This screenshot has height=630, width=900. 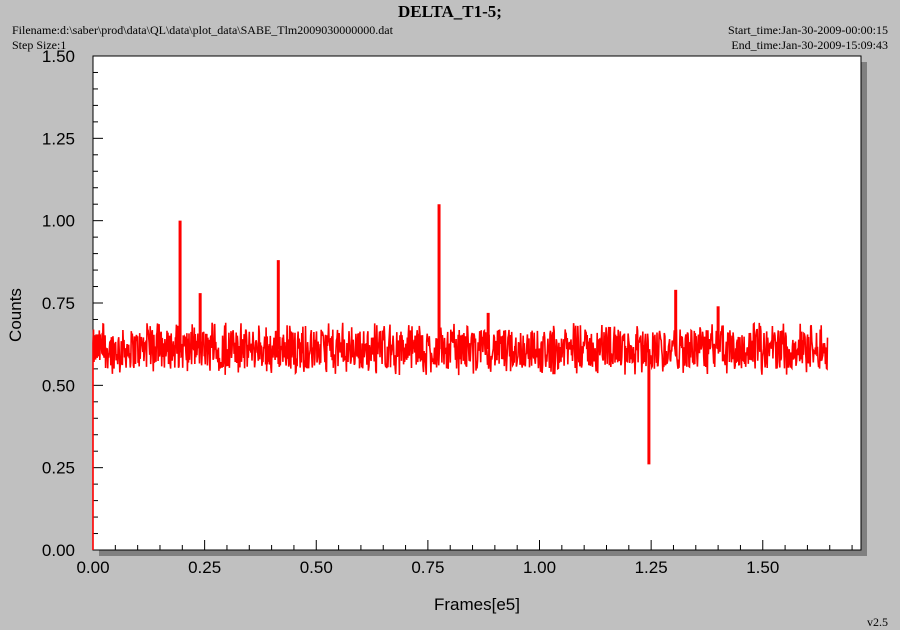 What do you see at coordinates (92, 567) in the screenshot?
I see `x-tick-label: 0.00` at bounding box center [92, 567].